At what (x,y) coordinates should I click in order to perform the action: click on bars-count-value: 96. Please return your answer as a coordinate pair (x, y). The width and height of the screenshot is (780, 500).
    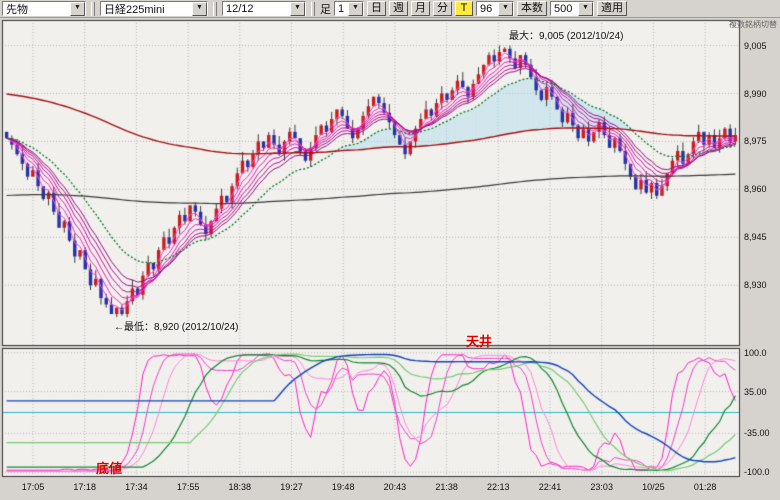
    Looking at the image, I should click on (486, 8).